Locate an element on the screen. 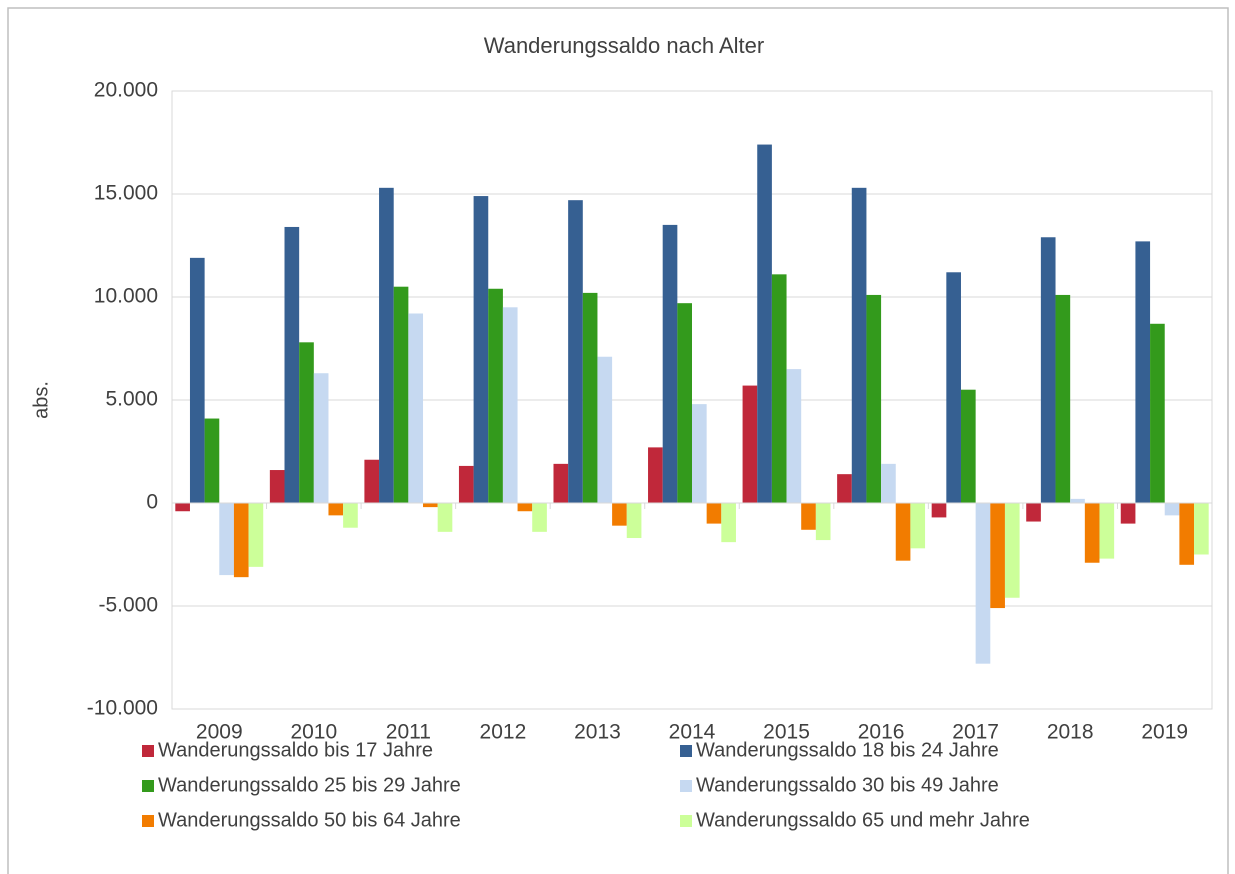  y-tick-label: -5.000 is located at coordinates (128, 605).